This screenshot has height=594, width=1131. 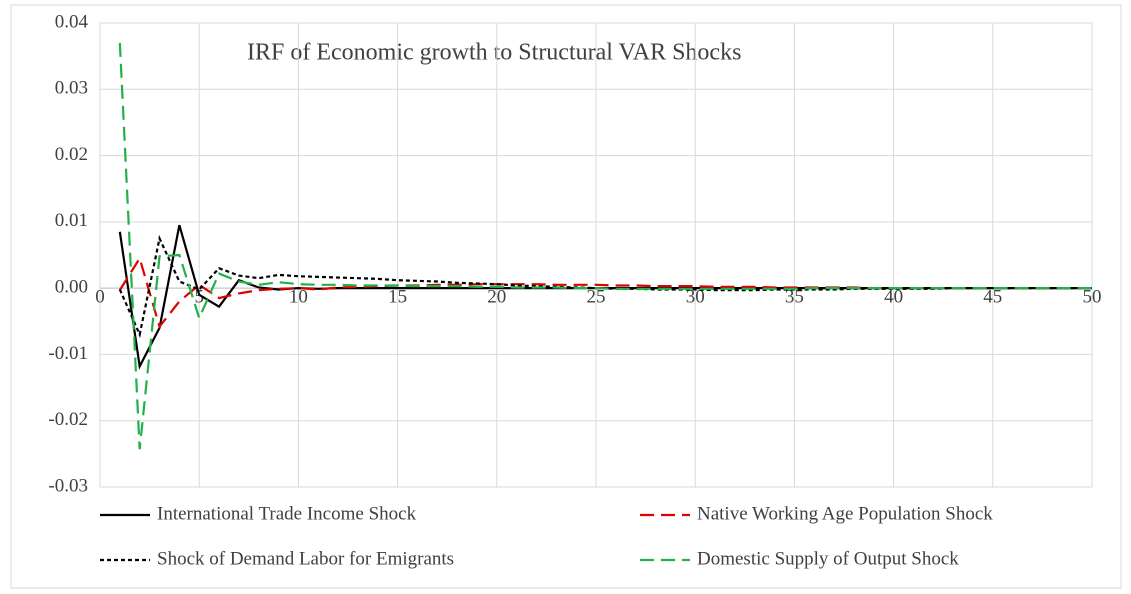 I want to click on x-tick-label: 30, so click(x=695, y=297).